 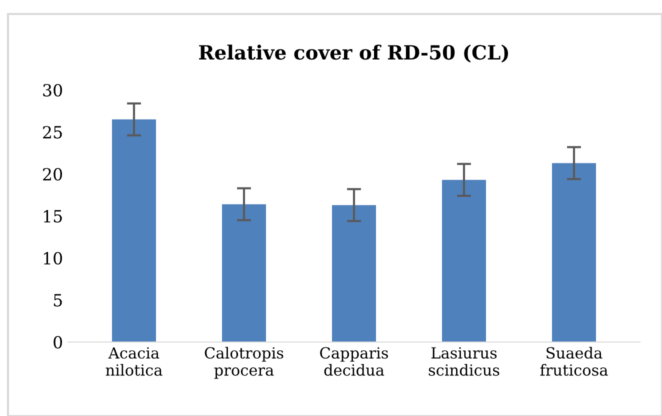 I want to click on y-tick-label: 25, so click(x=52, y=132).